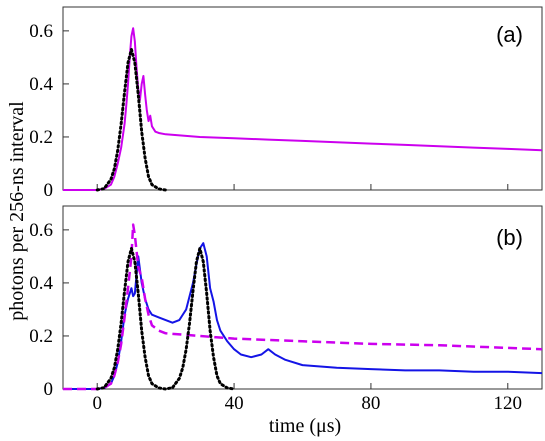 The width and height of the screenshot is (545, 441). I want to click on x-tick-label: 120, so click(508, 403).